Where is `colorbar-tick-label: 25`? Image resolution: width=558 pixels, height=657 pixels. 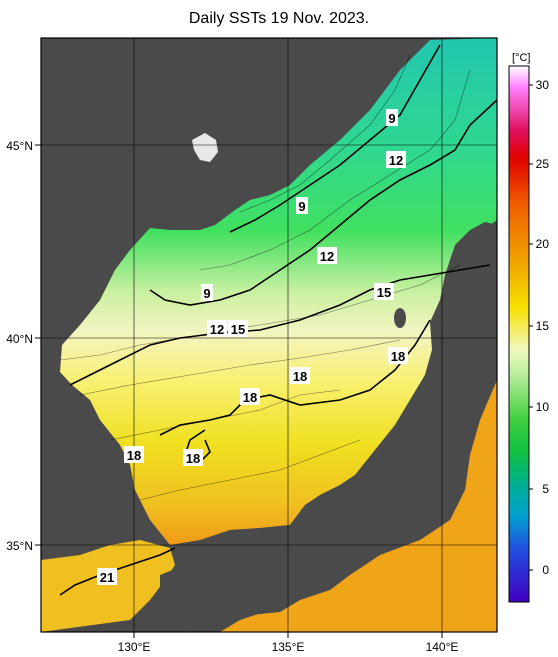 colorbar-tick-label: 25 is located at coordinates (543, 164).